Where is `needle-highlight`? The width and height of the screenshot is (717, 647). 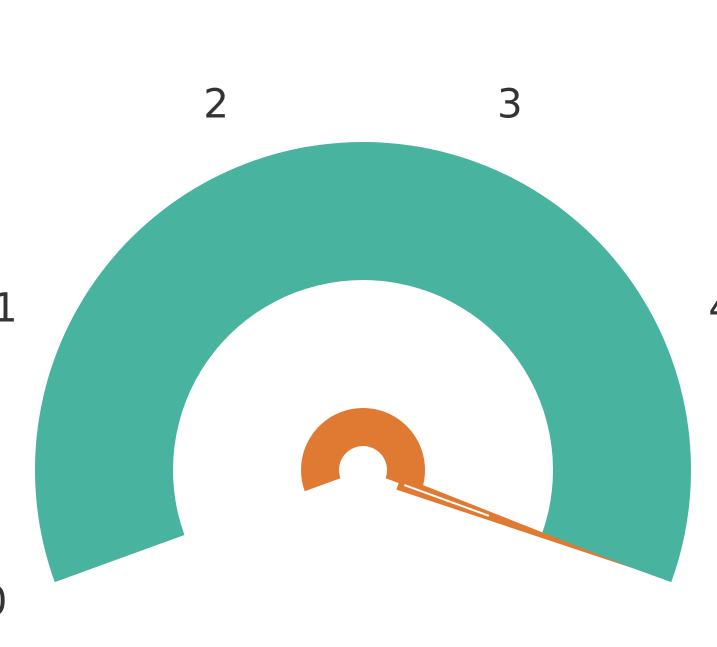
needle-highlight is located at coordinates (447, 500).